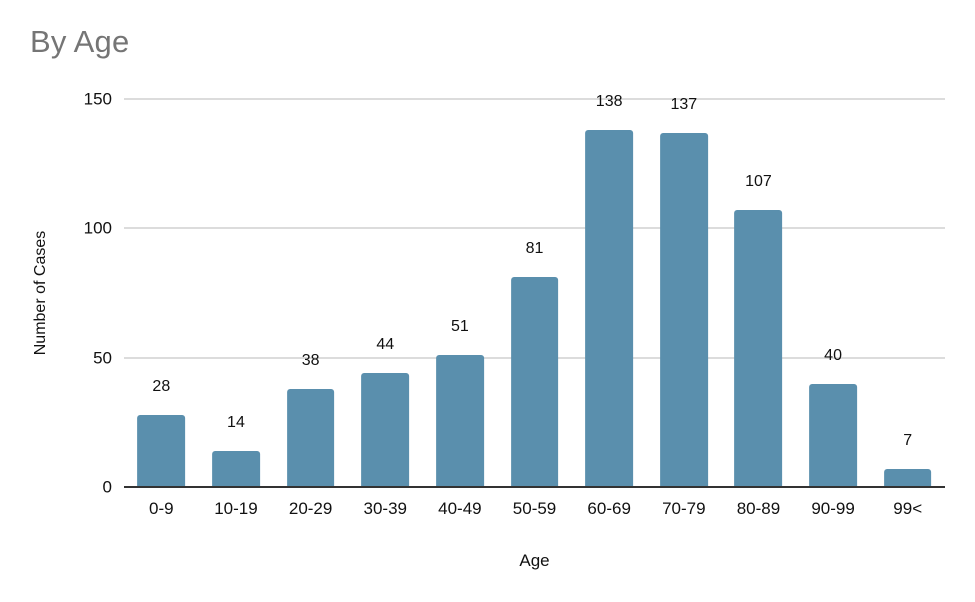 The width and height of the screenshot is (975, 602). What do you see at coordinates (833, 293) in the screenshot?
I see `bar-column: 40` at bounding box center [833, 293].